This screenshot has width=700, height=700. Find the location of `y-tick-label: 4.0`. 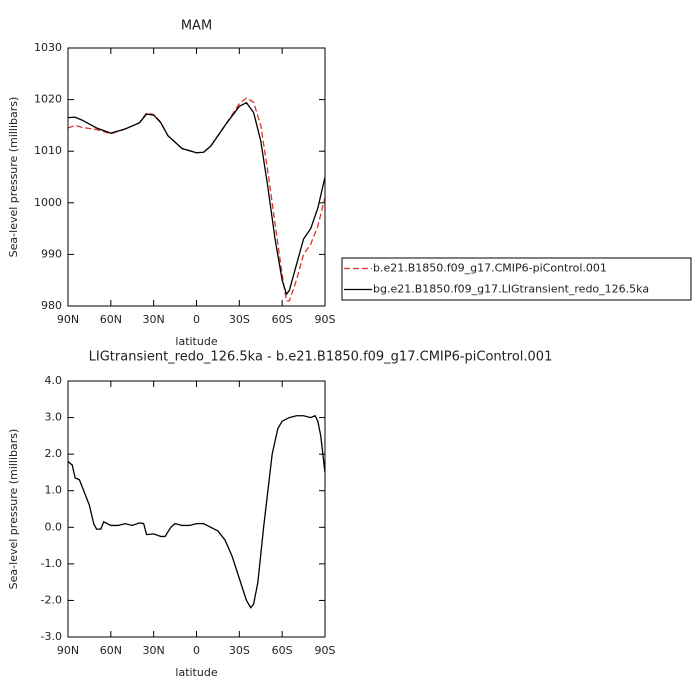

y-tick-label: 4.0 is located at coordinates (54, 380).